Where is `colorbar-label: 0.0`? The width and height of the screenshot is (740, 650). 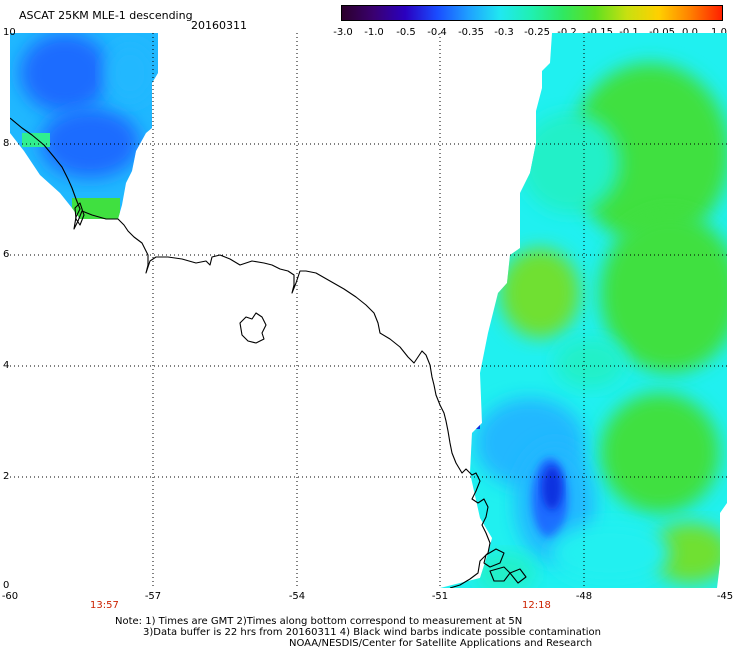
colorbar-label: 0.0 is located at coordinates (690, 32).